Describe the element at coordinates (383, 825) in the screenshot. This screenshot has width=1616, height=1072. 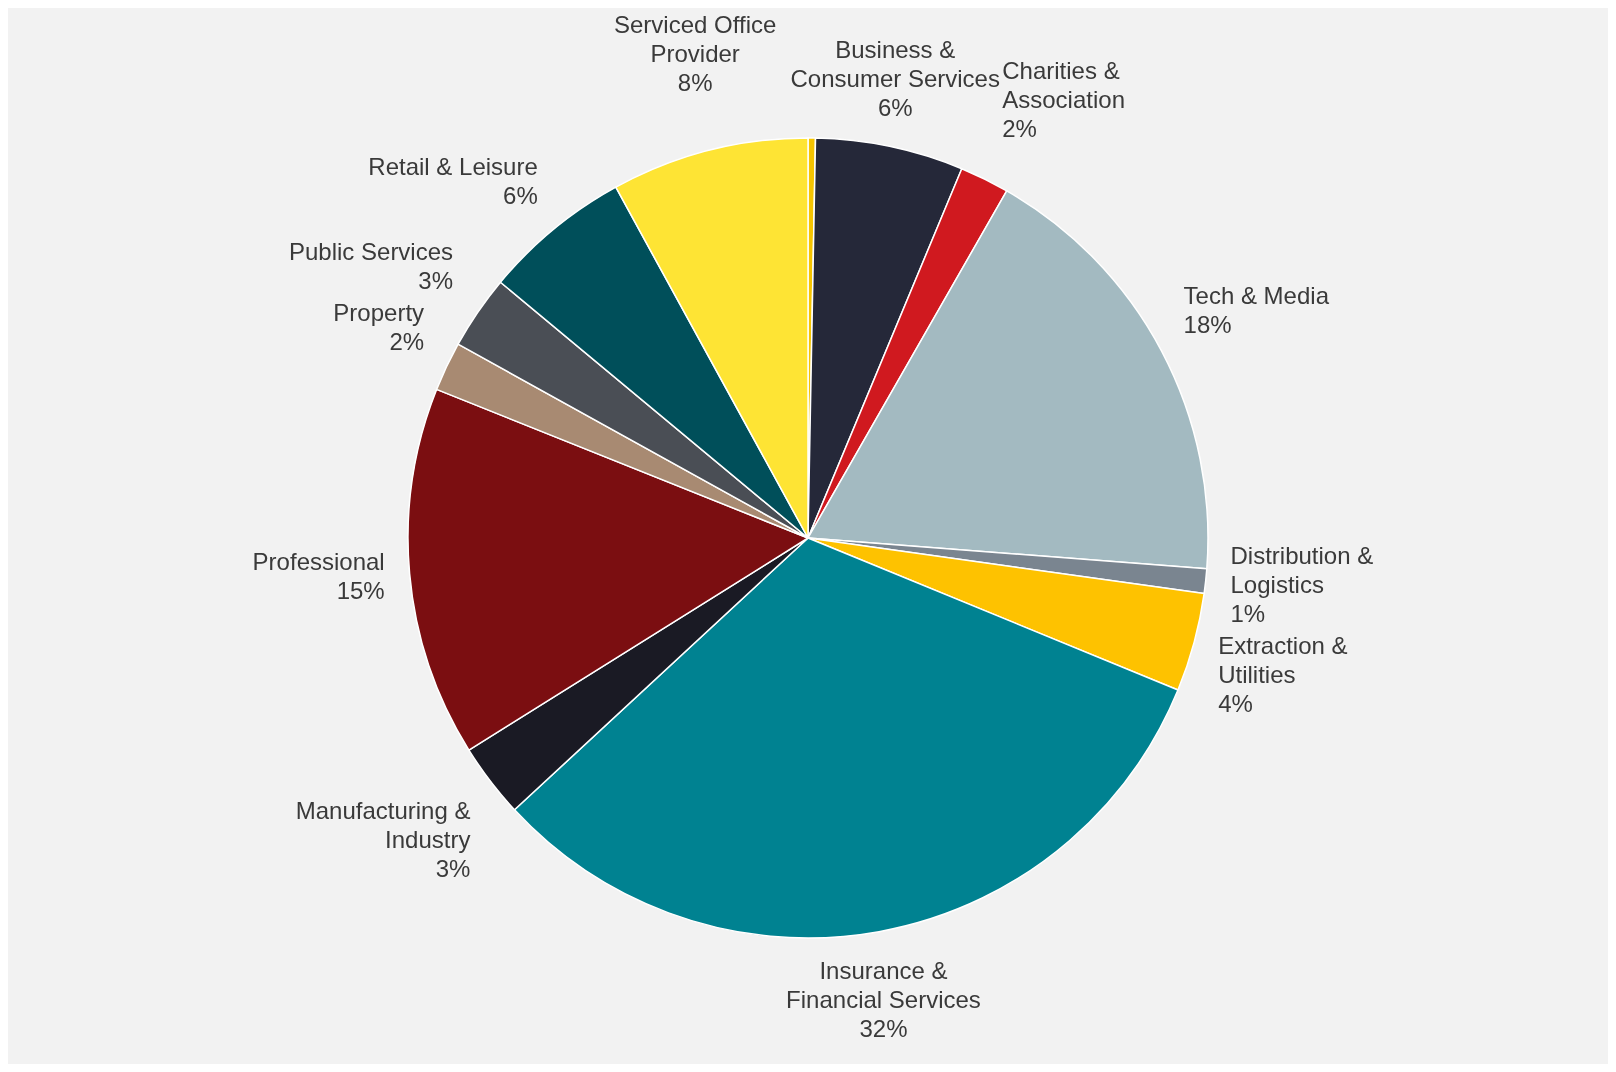
I see `slice-label: Manufacturing & Industry` at that location.